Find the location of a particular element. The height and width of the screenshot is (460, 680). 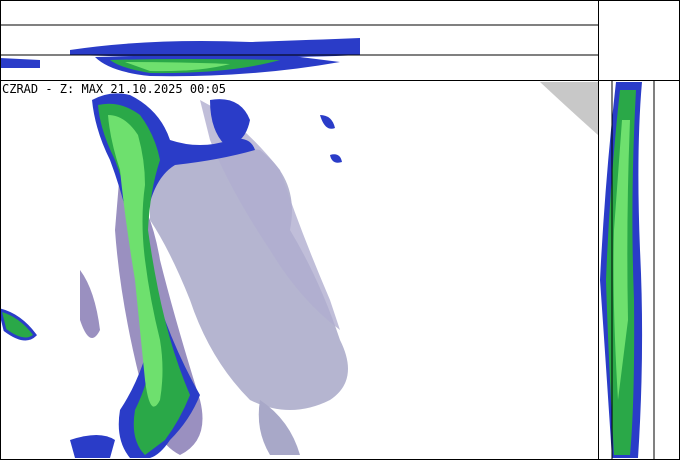

top-projection is located at coordinates (299, 50).